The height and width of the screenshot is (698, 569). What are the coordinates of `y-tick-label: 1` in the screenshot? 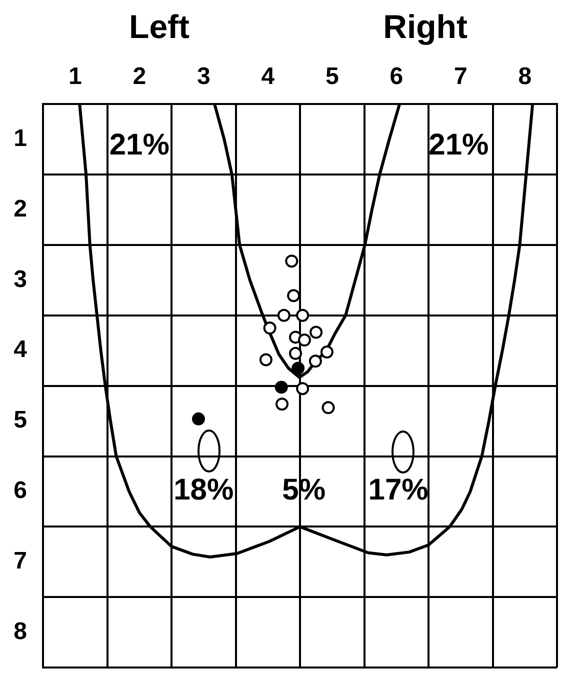 It's located at (20, 138).